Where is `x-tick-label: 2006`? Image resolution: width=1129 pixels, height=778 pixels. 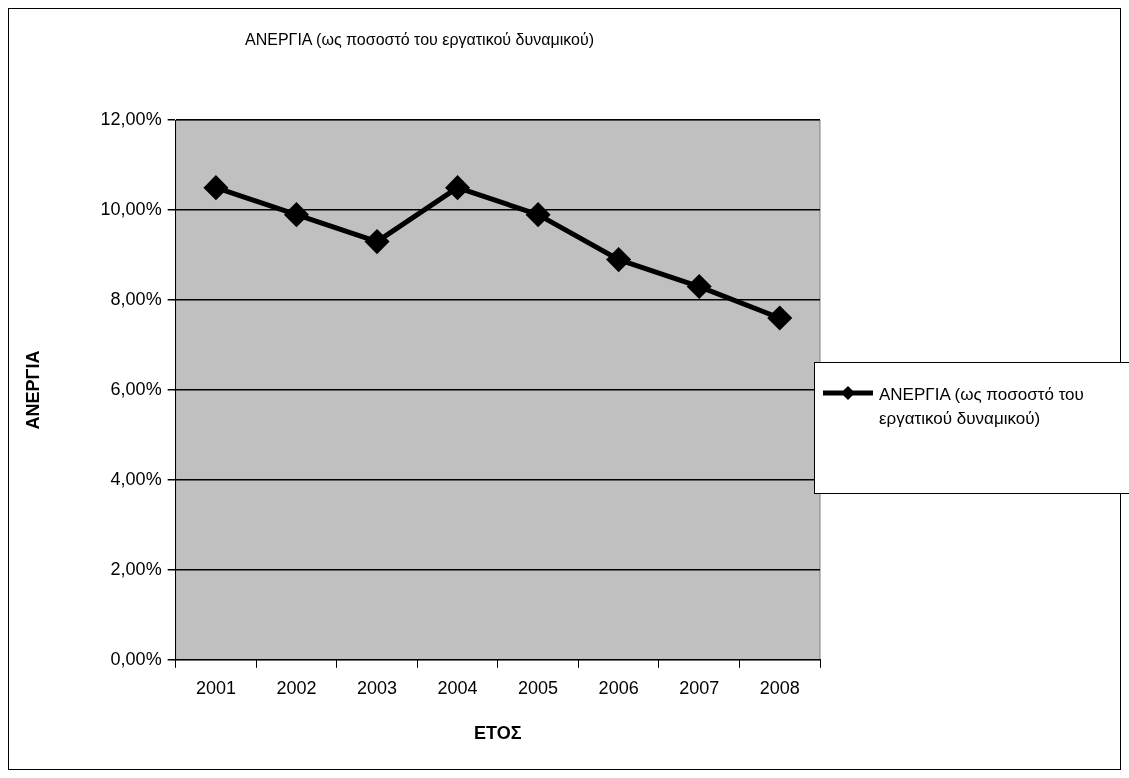 x-tick-label: 2006 is located at coordinates (618, 687).